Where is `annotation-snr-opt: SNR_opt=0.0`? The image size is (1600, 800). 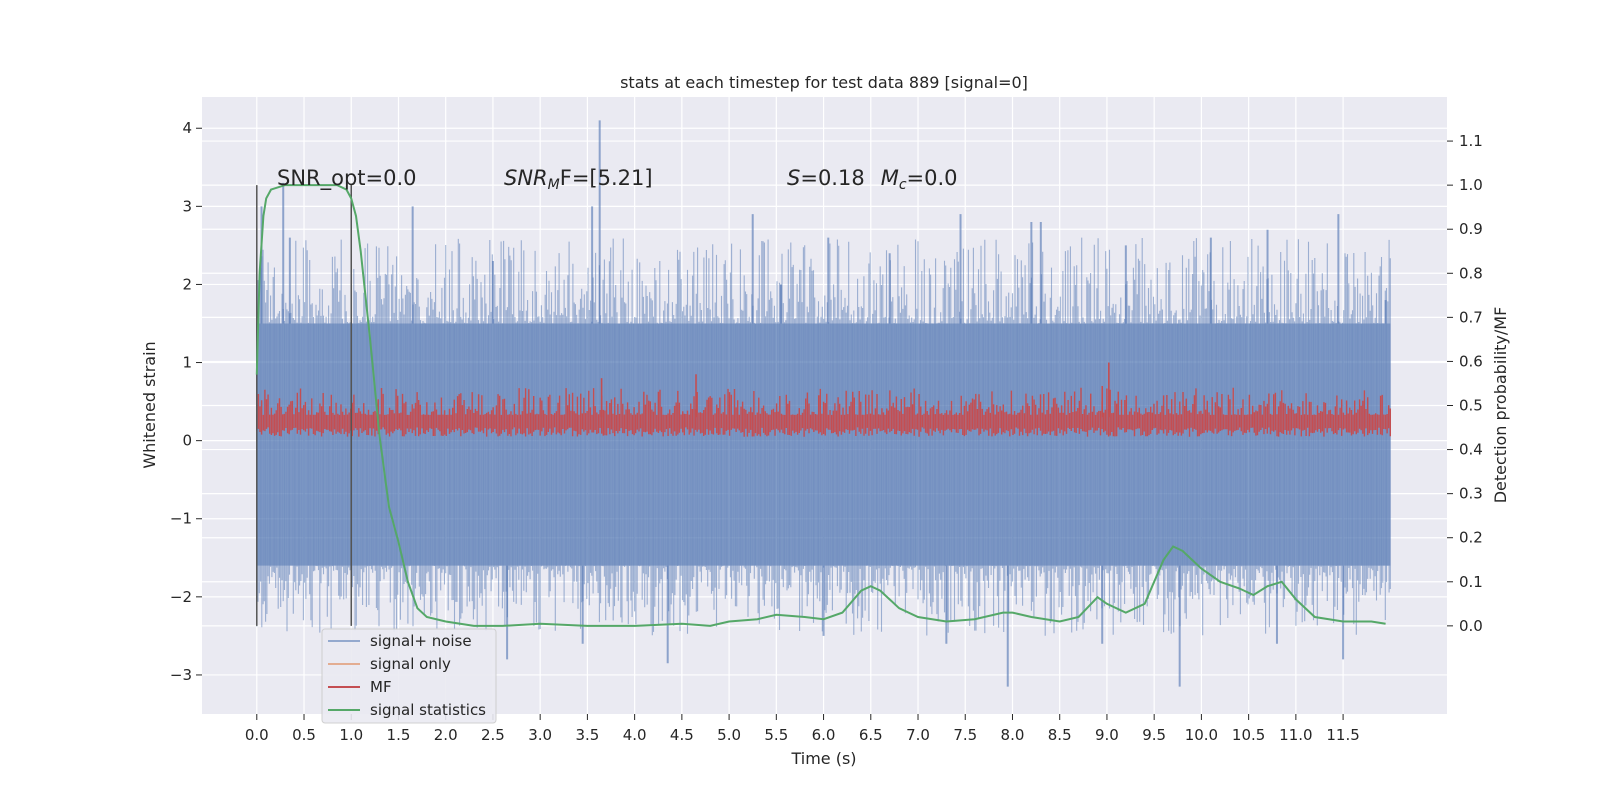
annotation-snr-opt: SNR_opt=0.0 is located at coordinates (347, 178).